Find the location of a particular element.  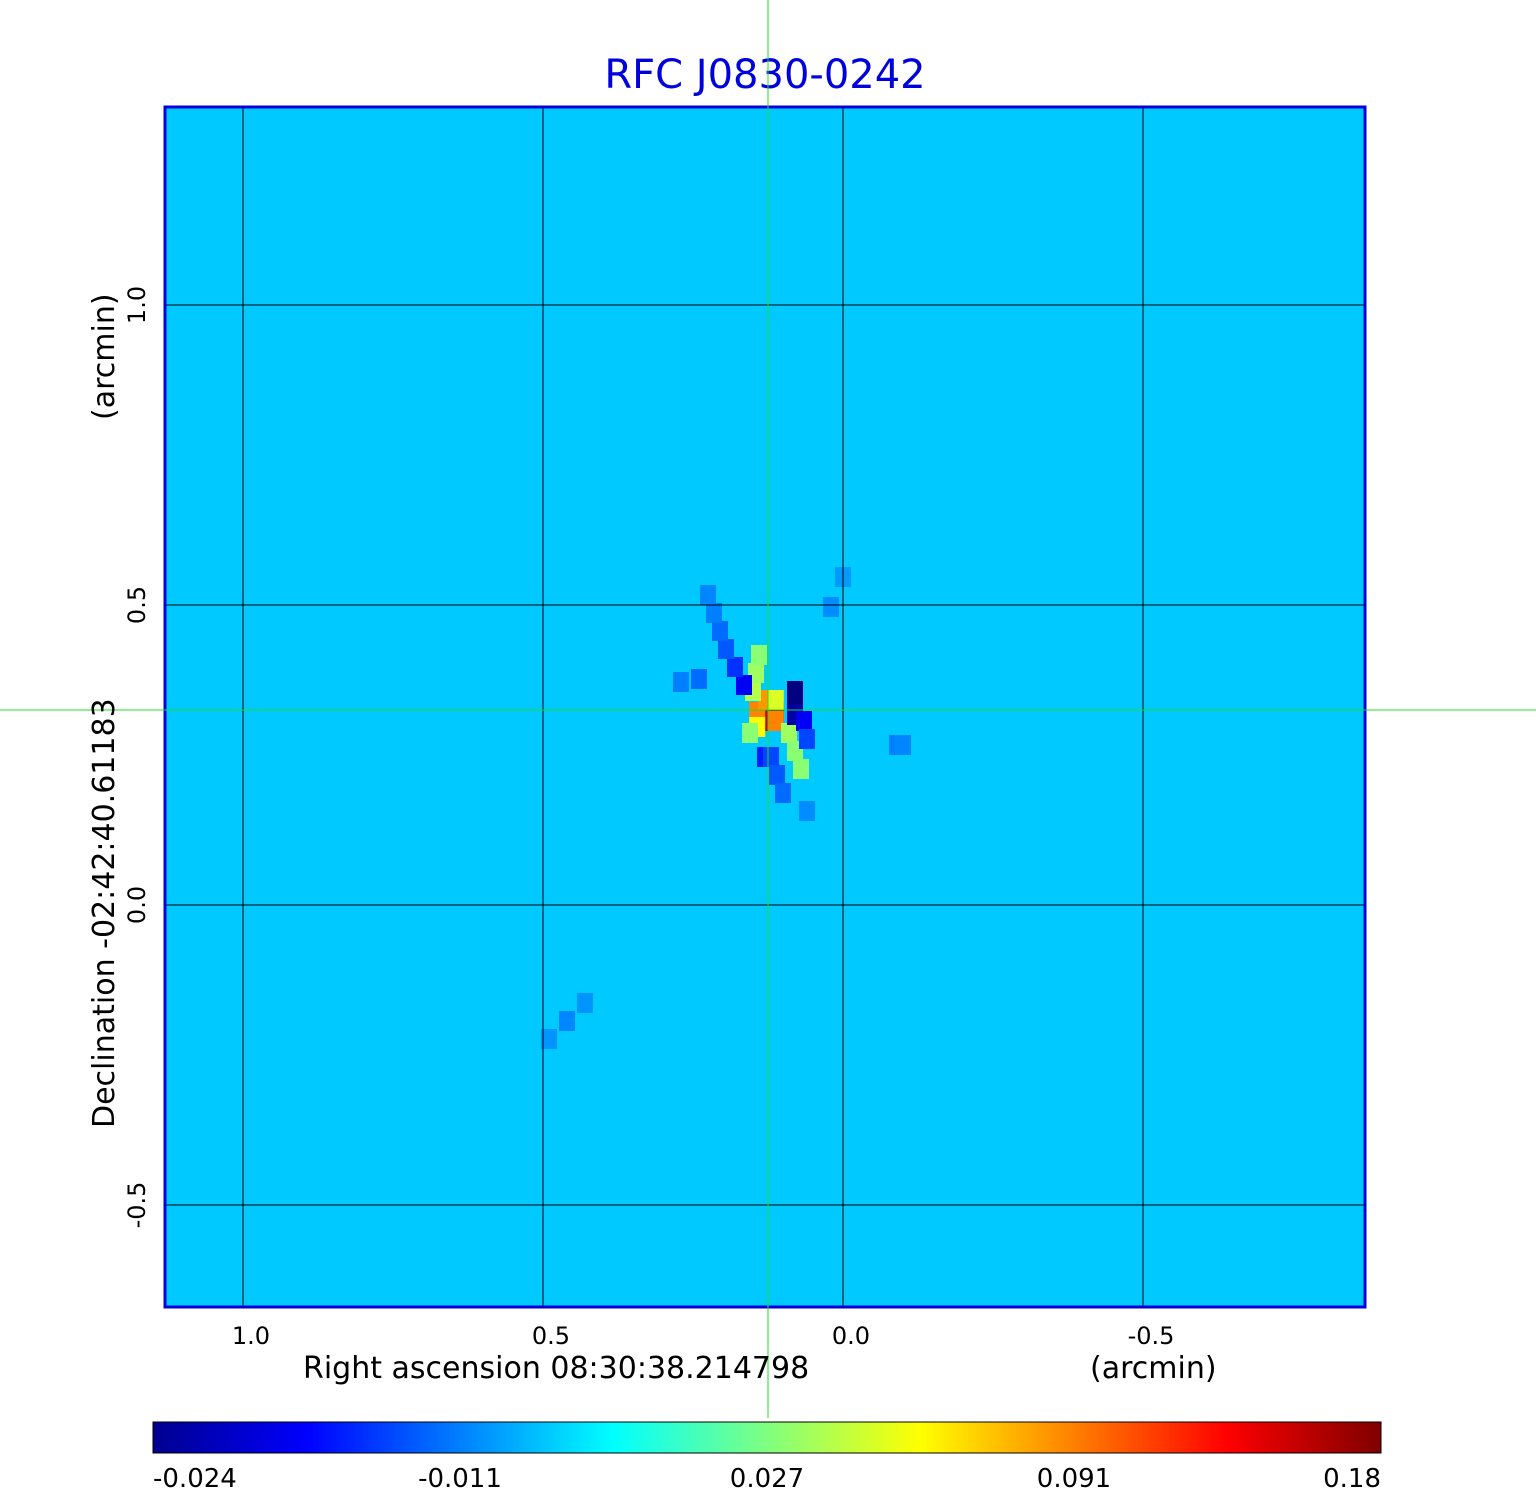

x-axis-label: Right ascension 08:30:38.214798 is located at coordinates (556, 1368).